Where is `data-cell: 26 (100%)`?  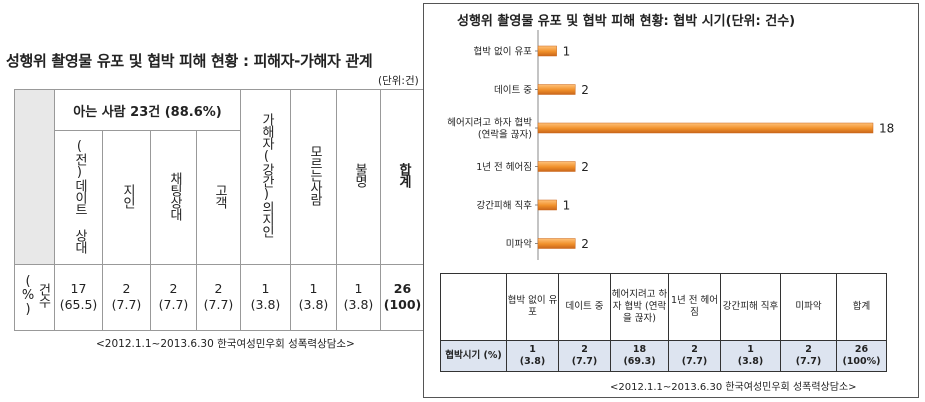 data-cell: 26 (100%) is located at coordinates (861, 356).